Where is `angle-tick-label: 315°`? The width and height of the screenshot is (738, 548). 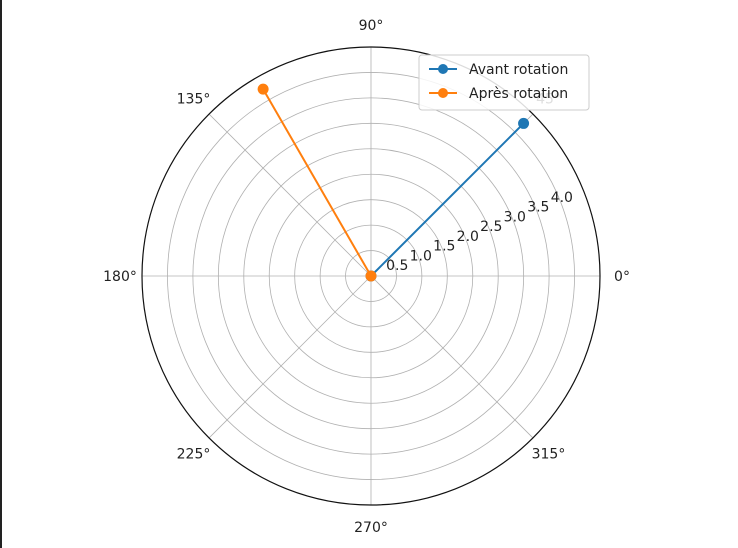
angle-tick-label: 315° is located at coordinates (549, 454).